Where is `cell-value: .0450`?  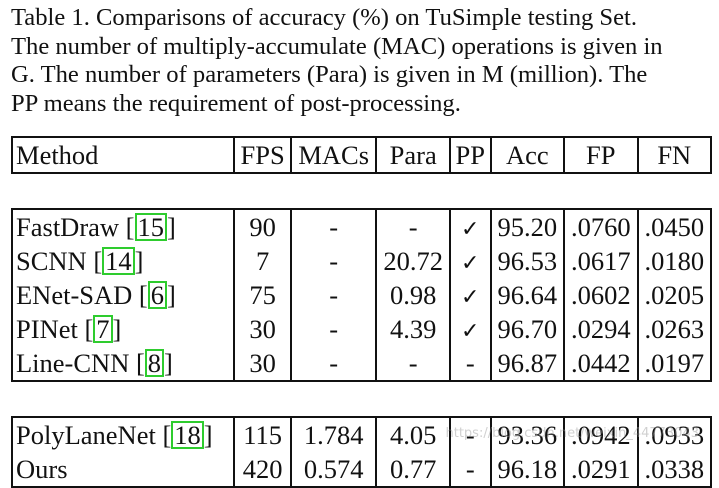
cell-value: .0450 is located at coordinates (674, 226).